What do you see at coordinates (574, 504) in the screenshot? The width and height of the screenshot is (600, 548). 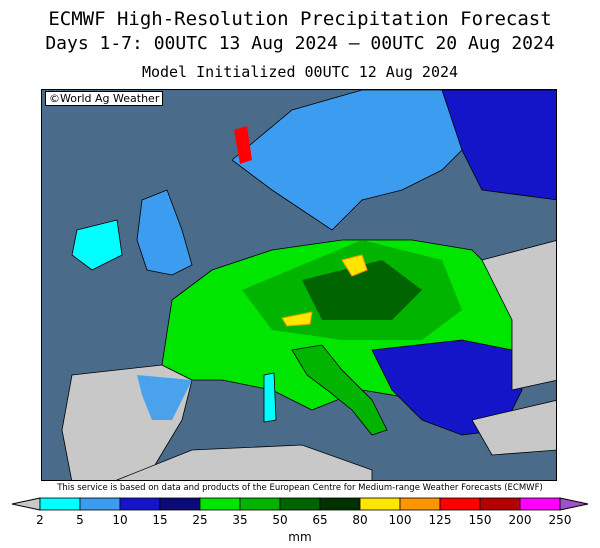 I see `legend-max-arrow` at bounding box center [574, 504].